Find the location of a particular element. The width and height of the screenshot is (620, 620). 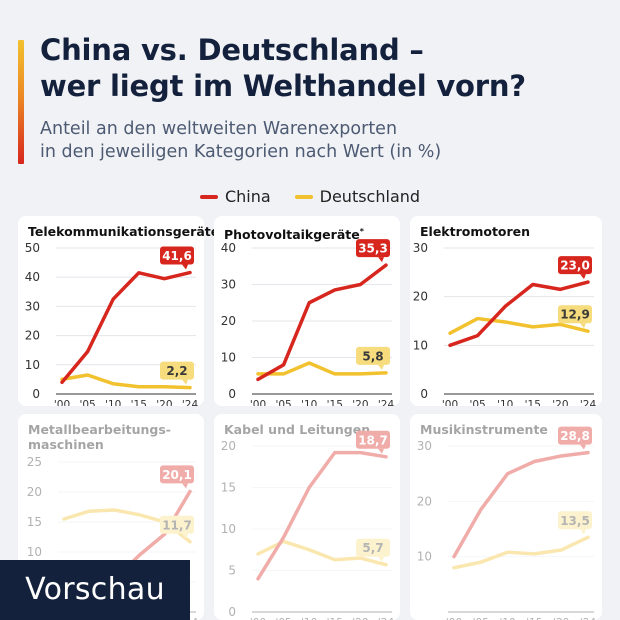

panel-title-3: Elektromotoren is located at coordinates (475, 231).